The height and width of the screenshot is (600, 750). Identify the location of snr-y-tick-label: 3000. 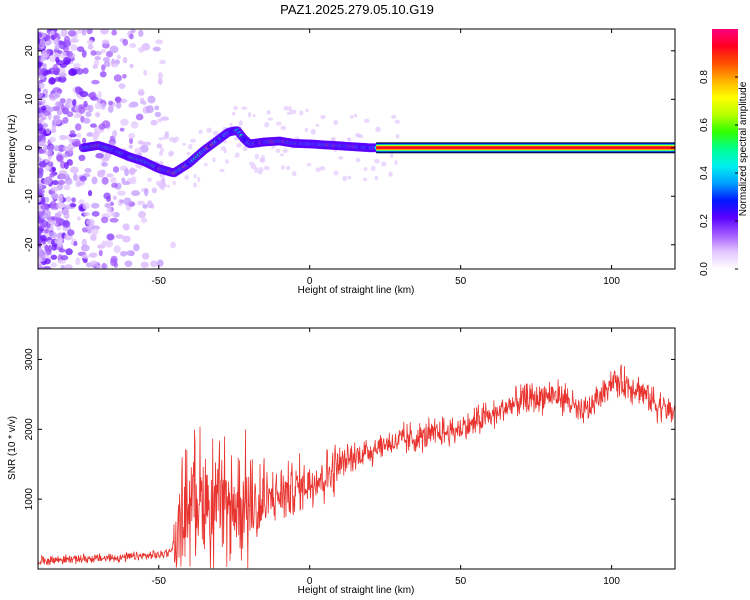
(29, 359).